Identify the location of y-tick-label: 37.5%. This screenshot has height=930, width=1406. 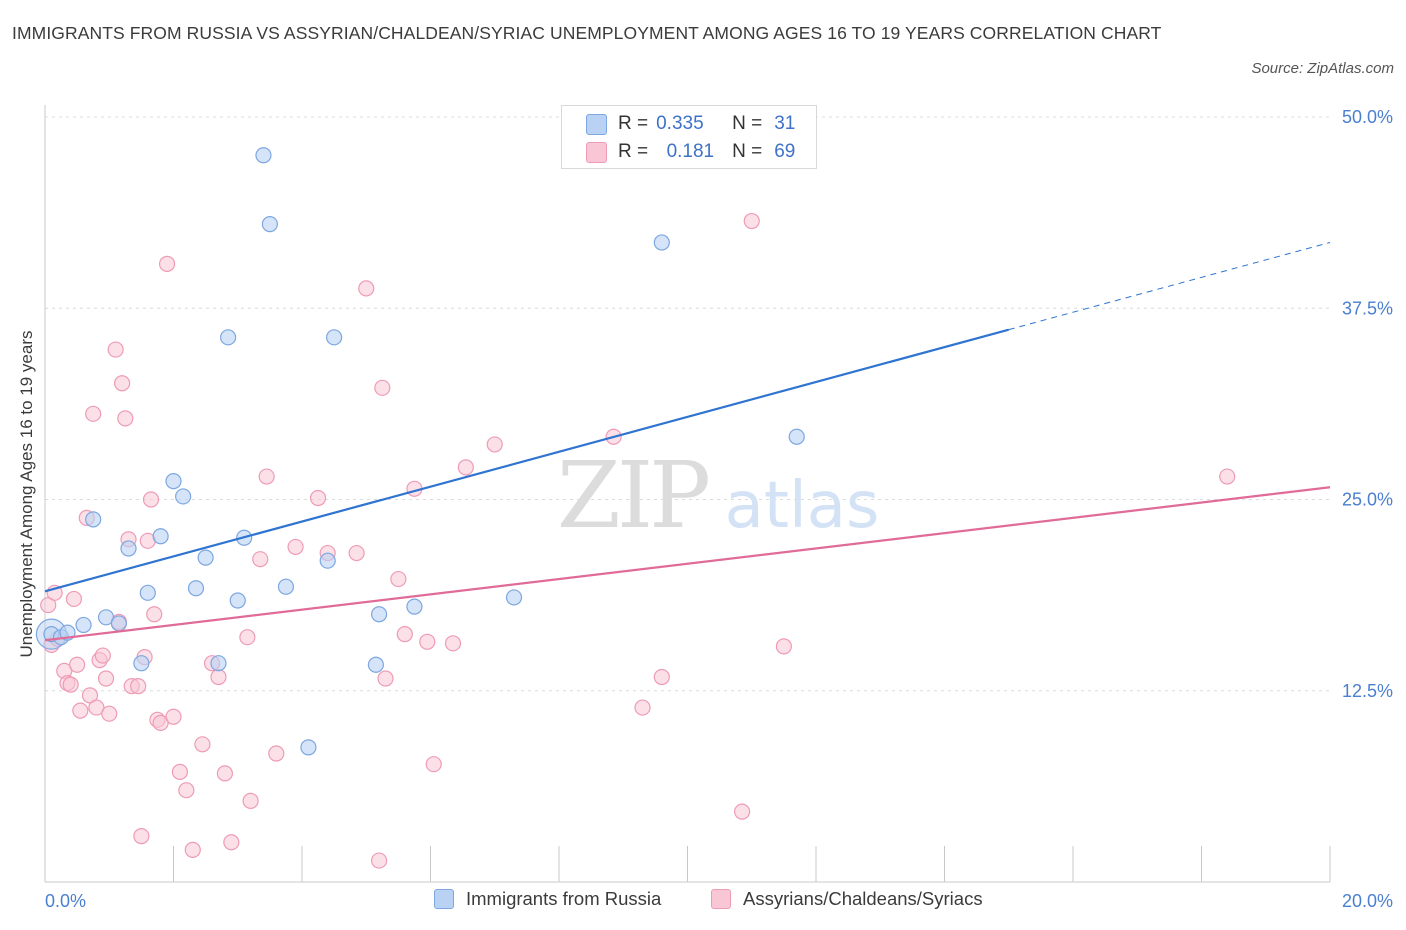
(1367, 308).